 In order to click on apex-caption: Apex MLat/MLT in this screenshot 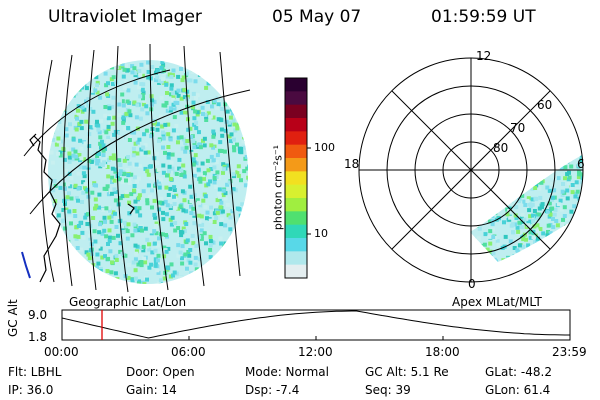, I will do `click(497, 302)`.